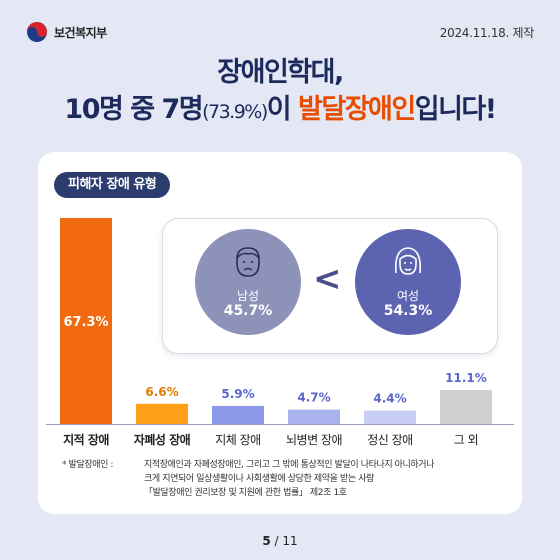  Describe the element at coordinates (112, 185) in the screenshot. I see `section-label: 피해자 장애 유형` at that location.